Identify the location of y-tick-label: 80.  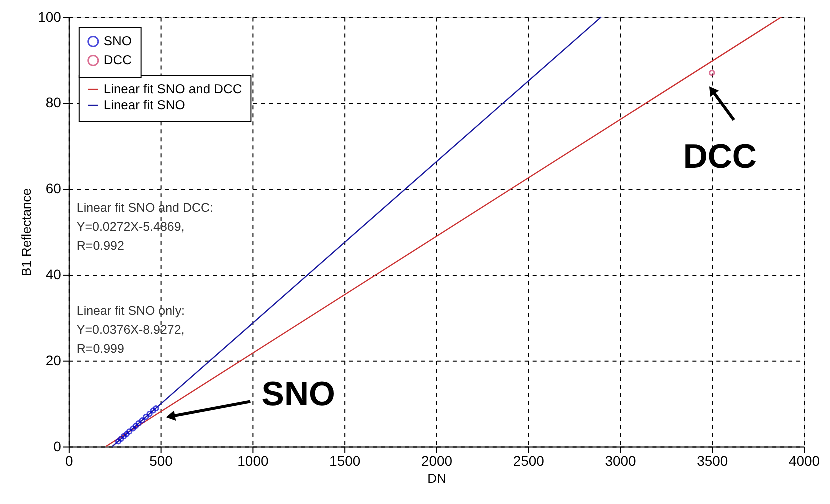
(54, 102).